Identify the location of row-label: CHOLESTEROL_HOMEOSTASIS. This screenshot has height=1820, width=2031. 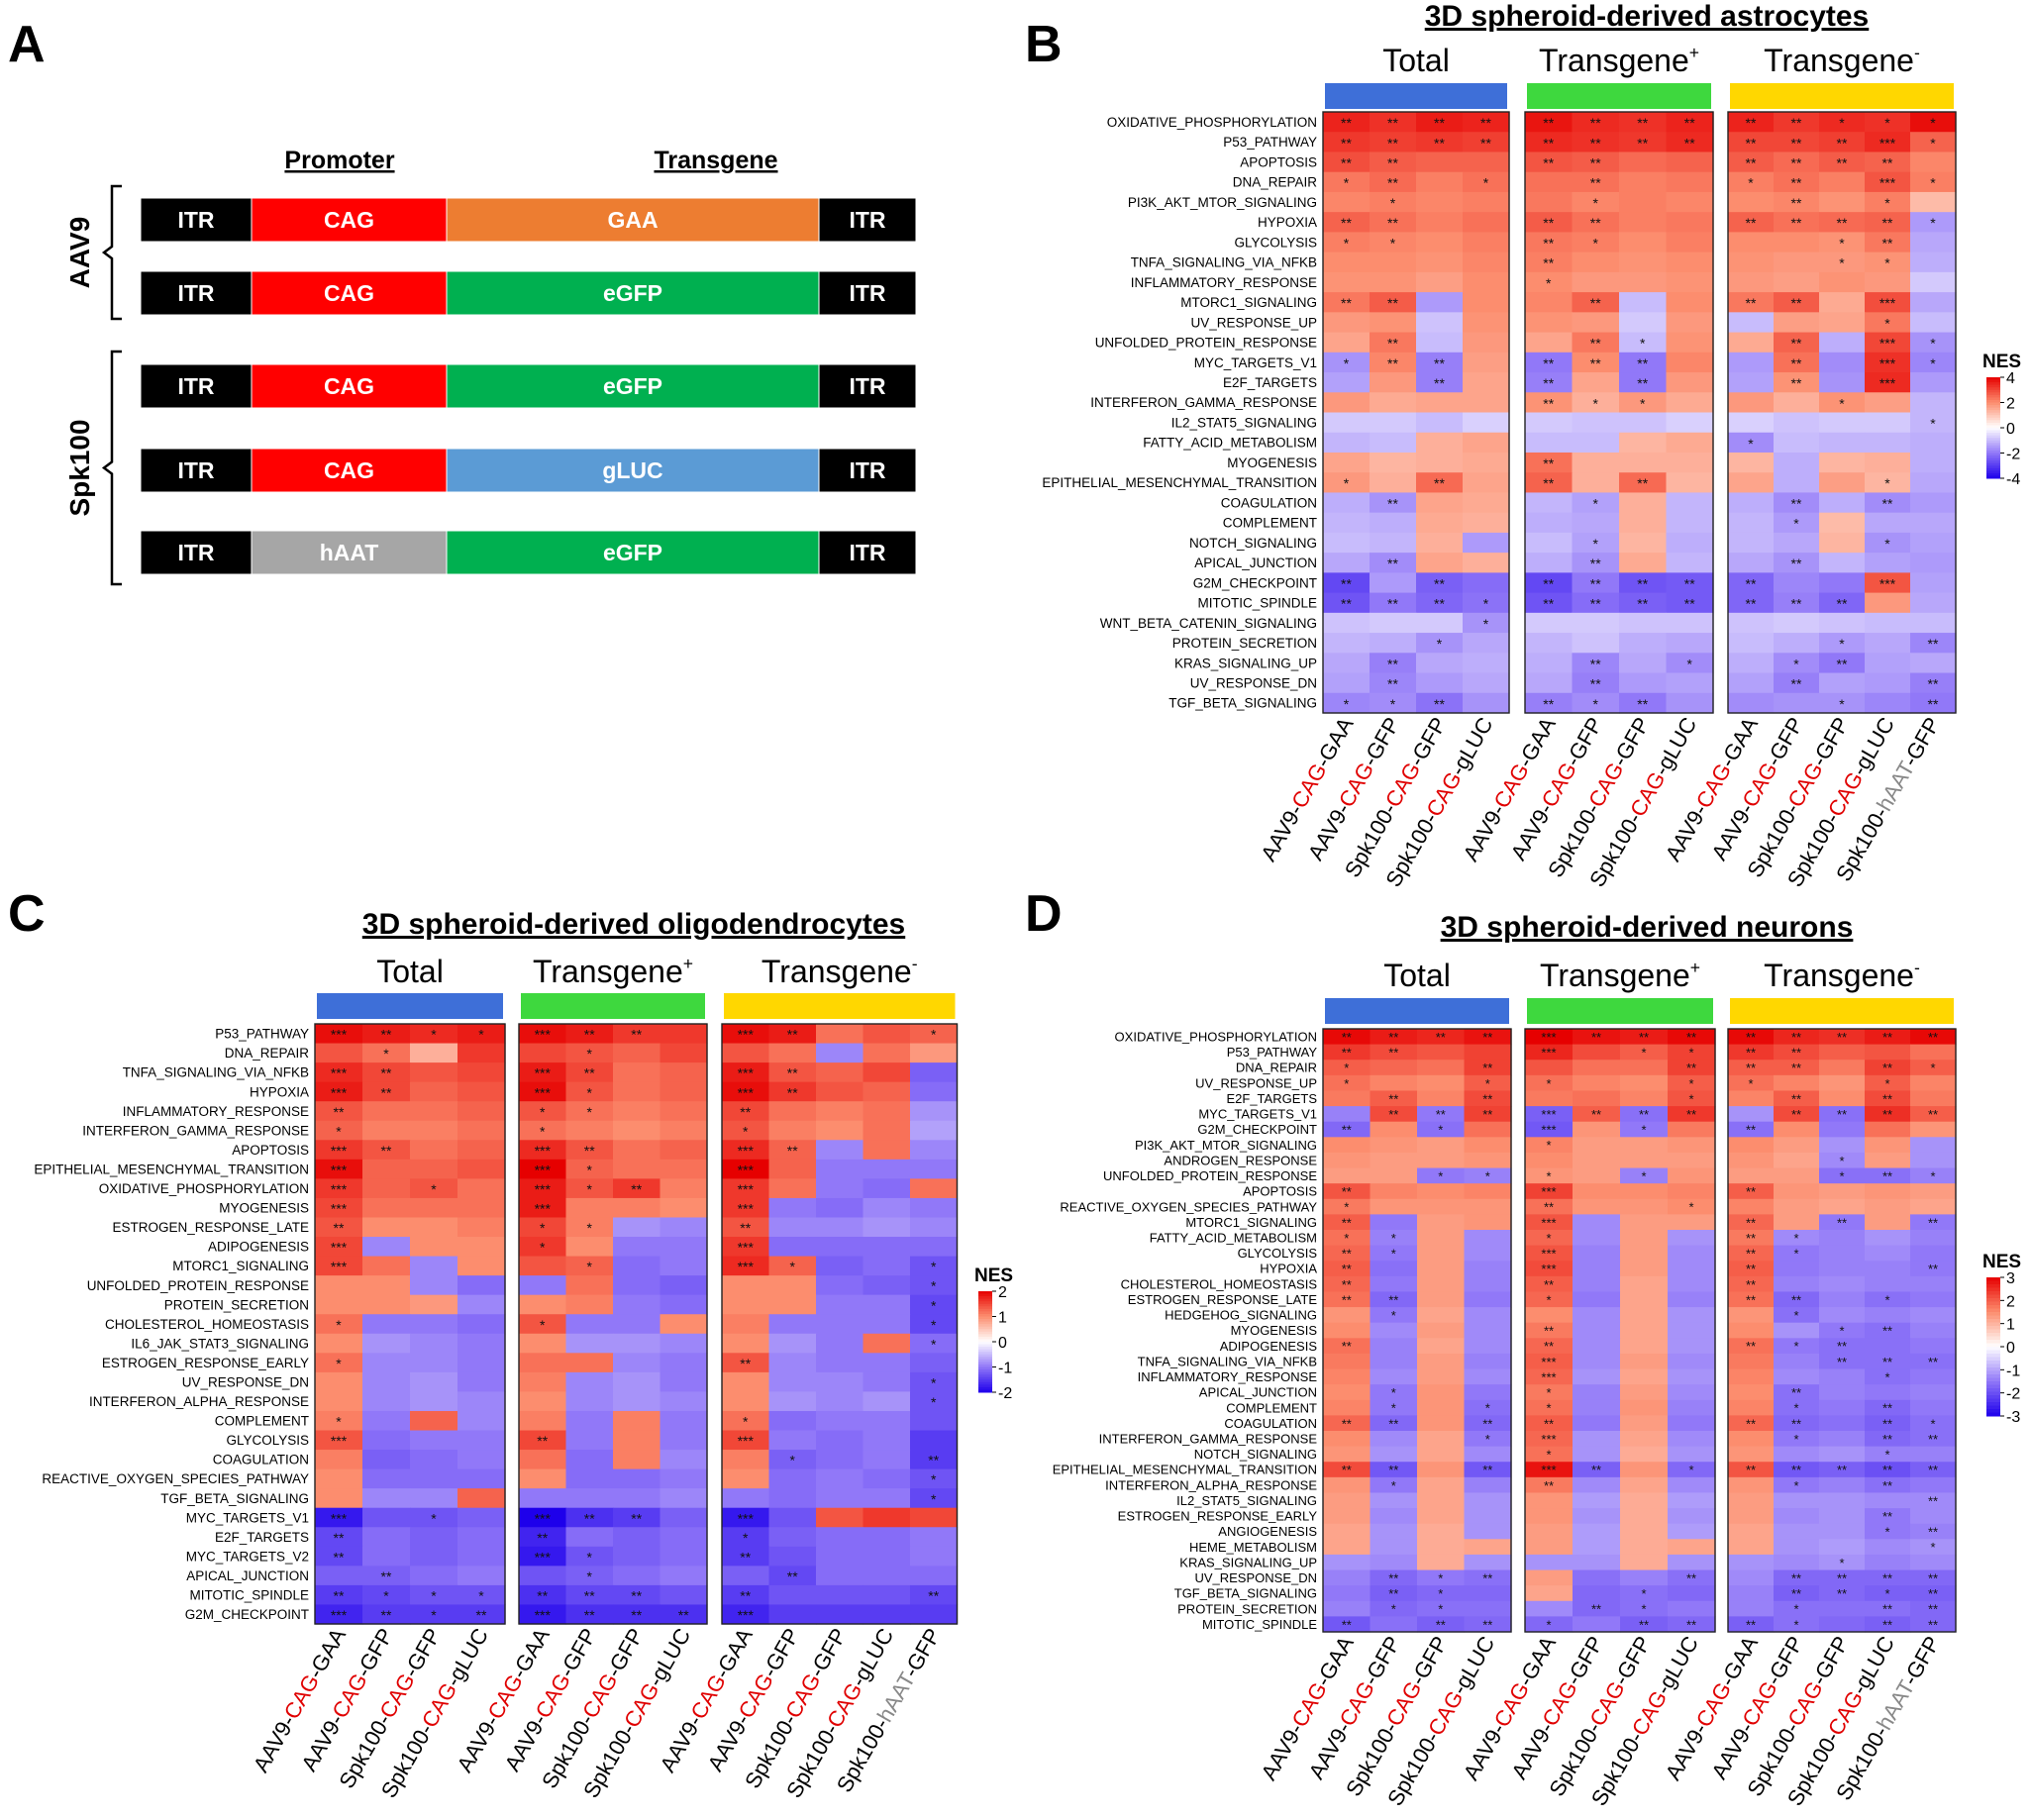
(207, 1324).